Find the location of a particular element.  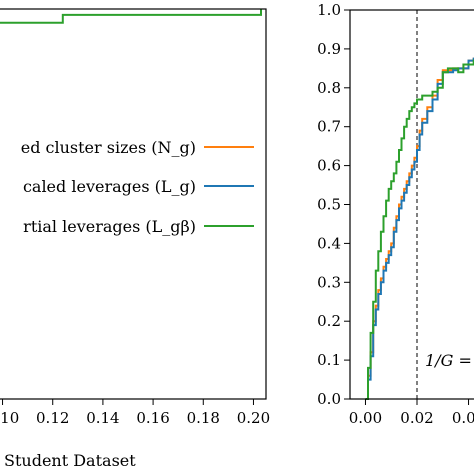

right-y-tick-label: 0.2 is located at coordinates (329, 321).